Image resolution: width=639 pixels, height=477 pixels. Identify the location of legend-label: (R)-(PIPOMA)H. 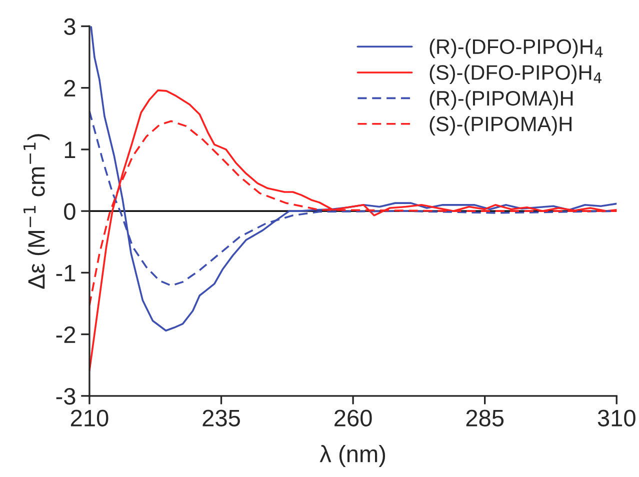
(501, 100).